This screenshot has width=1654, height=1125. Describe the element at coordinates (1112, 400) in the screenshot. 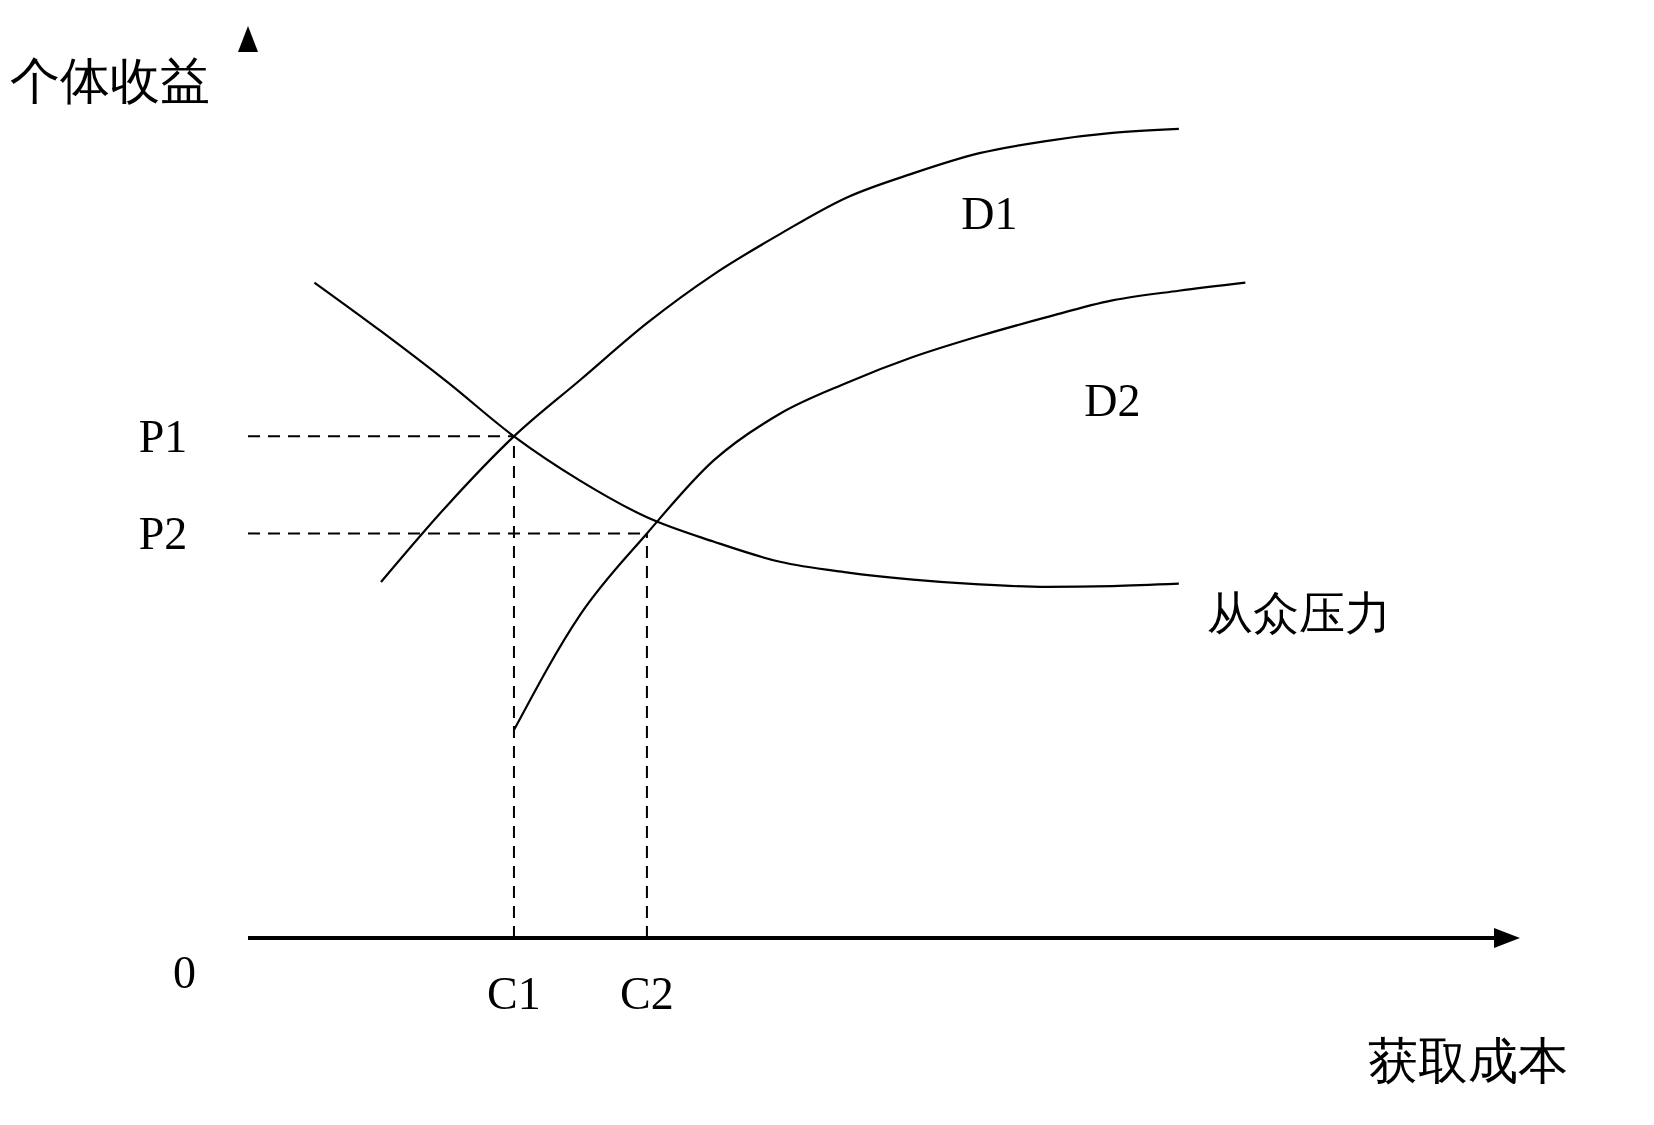

I see `series-label: D2` at that location.